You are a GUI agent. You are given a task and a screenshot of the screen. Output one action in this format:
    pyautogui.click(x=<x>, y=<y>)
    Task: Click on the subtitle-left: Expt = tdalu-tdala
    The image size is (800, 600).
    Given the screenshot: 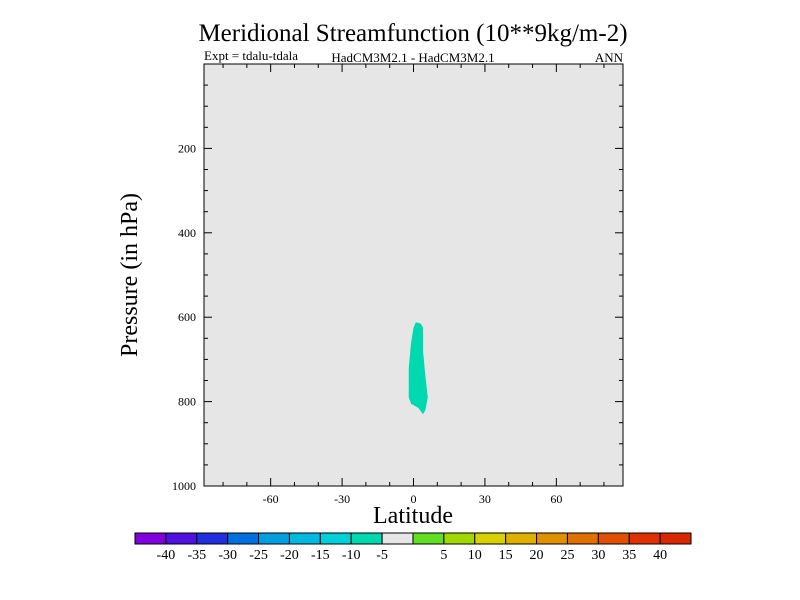 What is the action you would take?
    pyautogui.click(x=251, y=55)
    